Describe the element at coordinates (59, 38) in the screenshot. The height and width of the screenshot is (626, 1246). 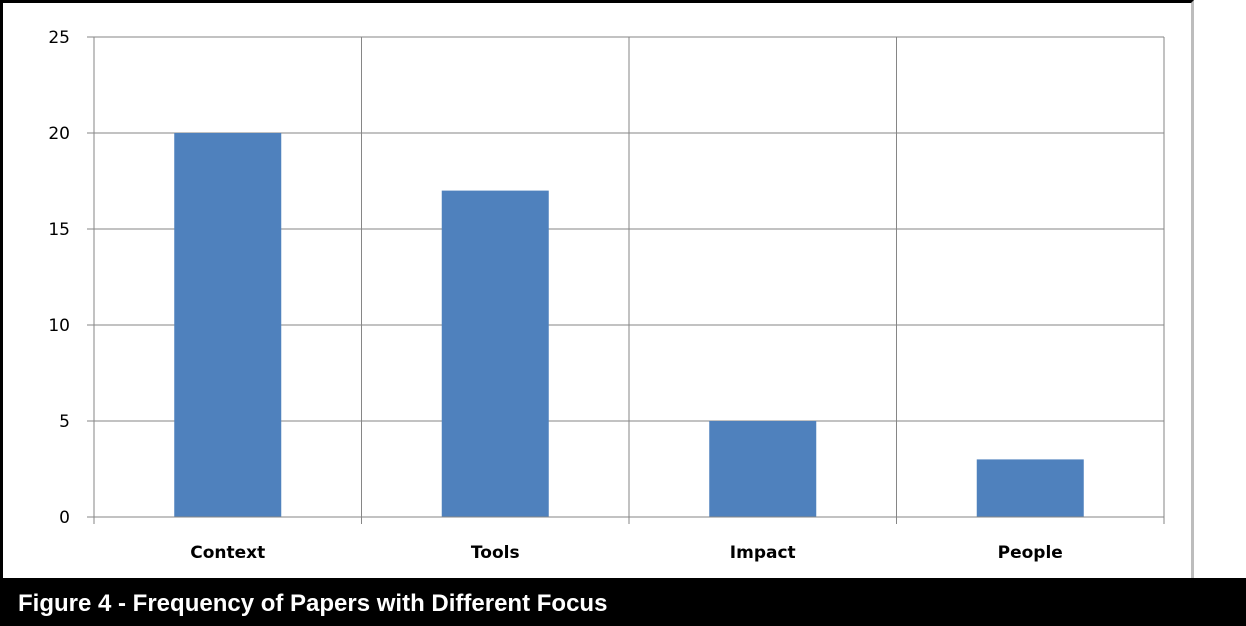
I see `y-tick-label: 25` at that location.